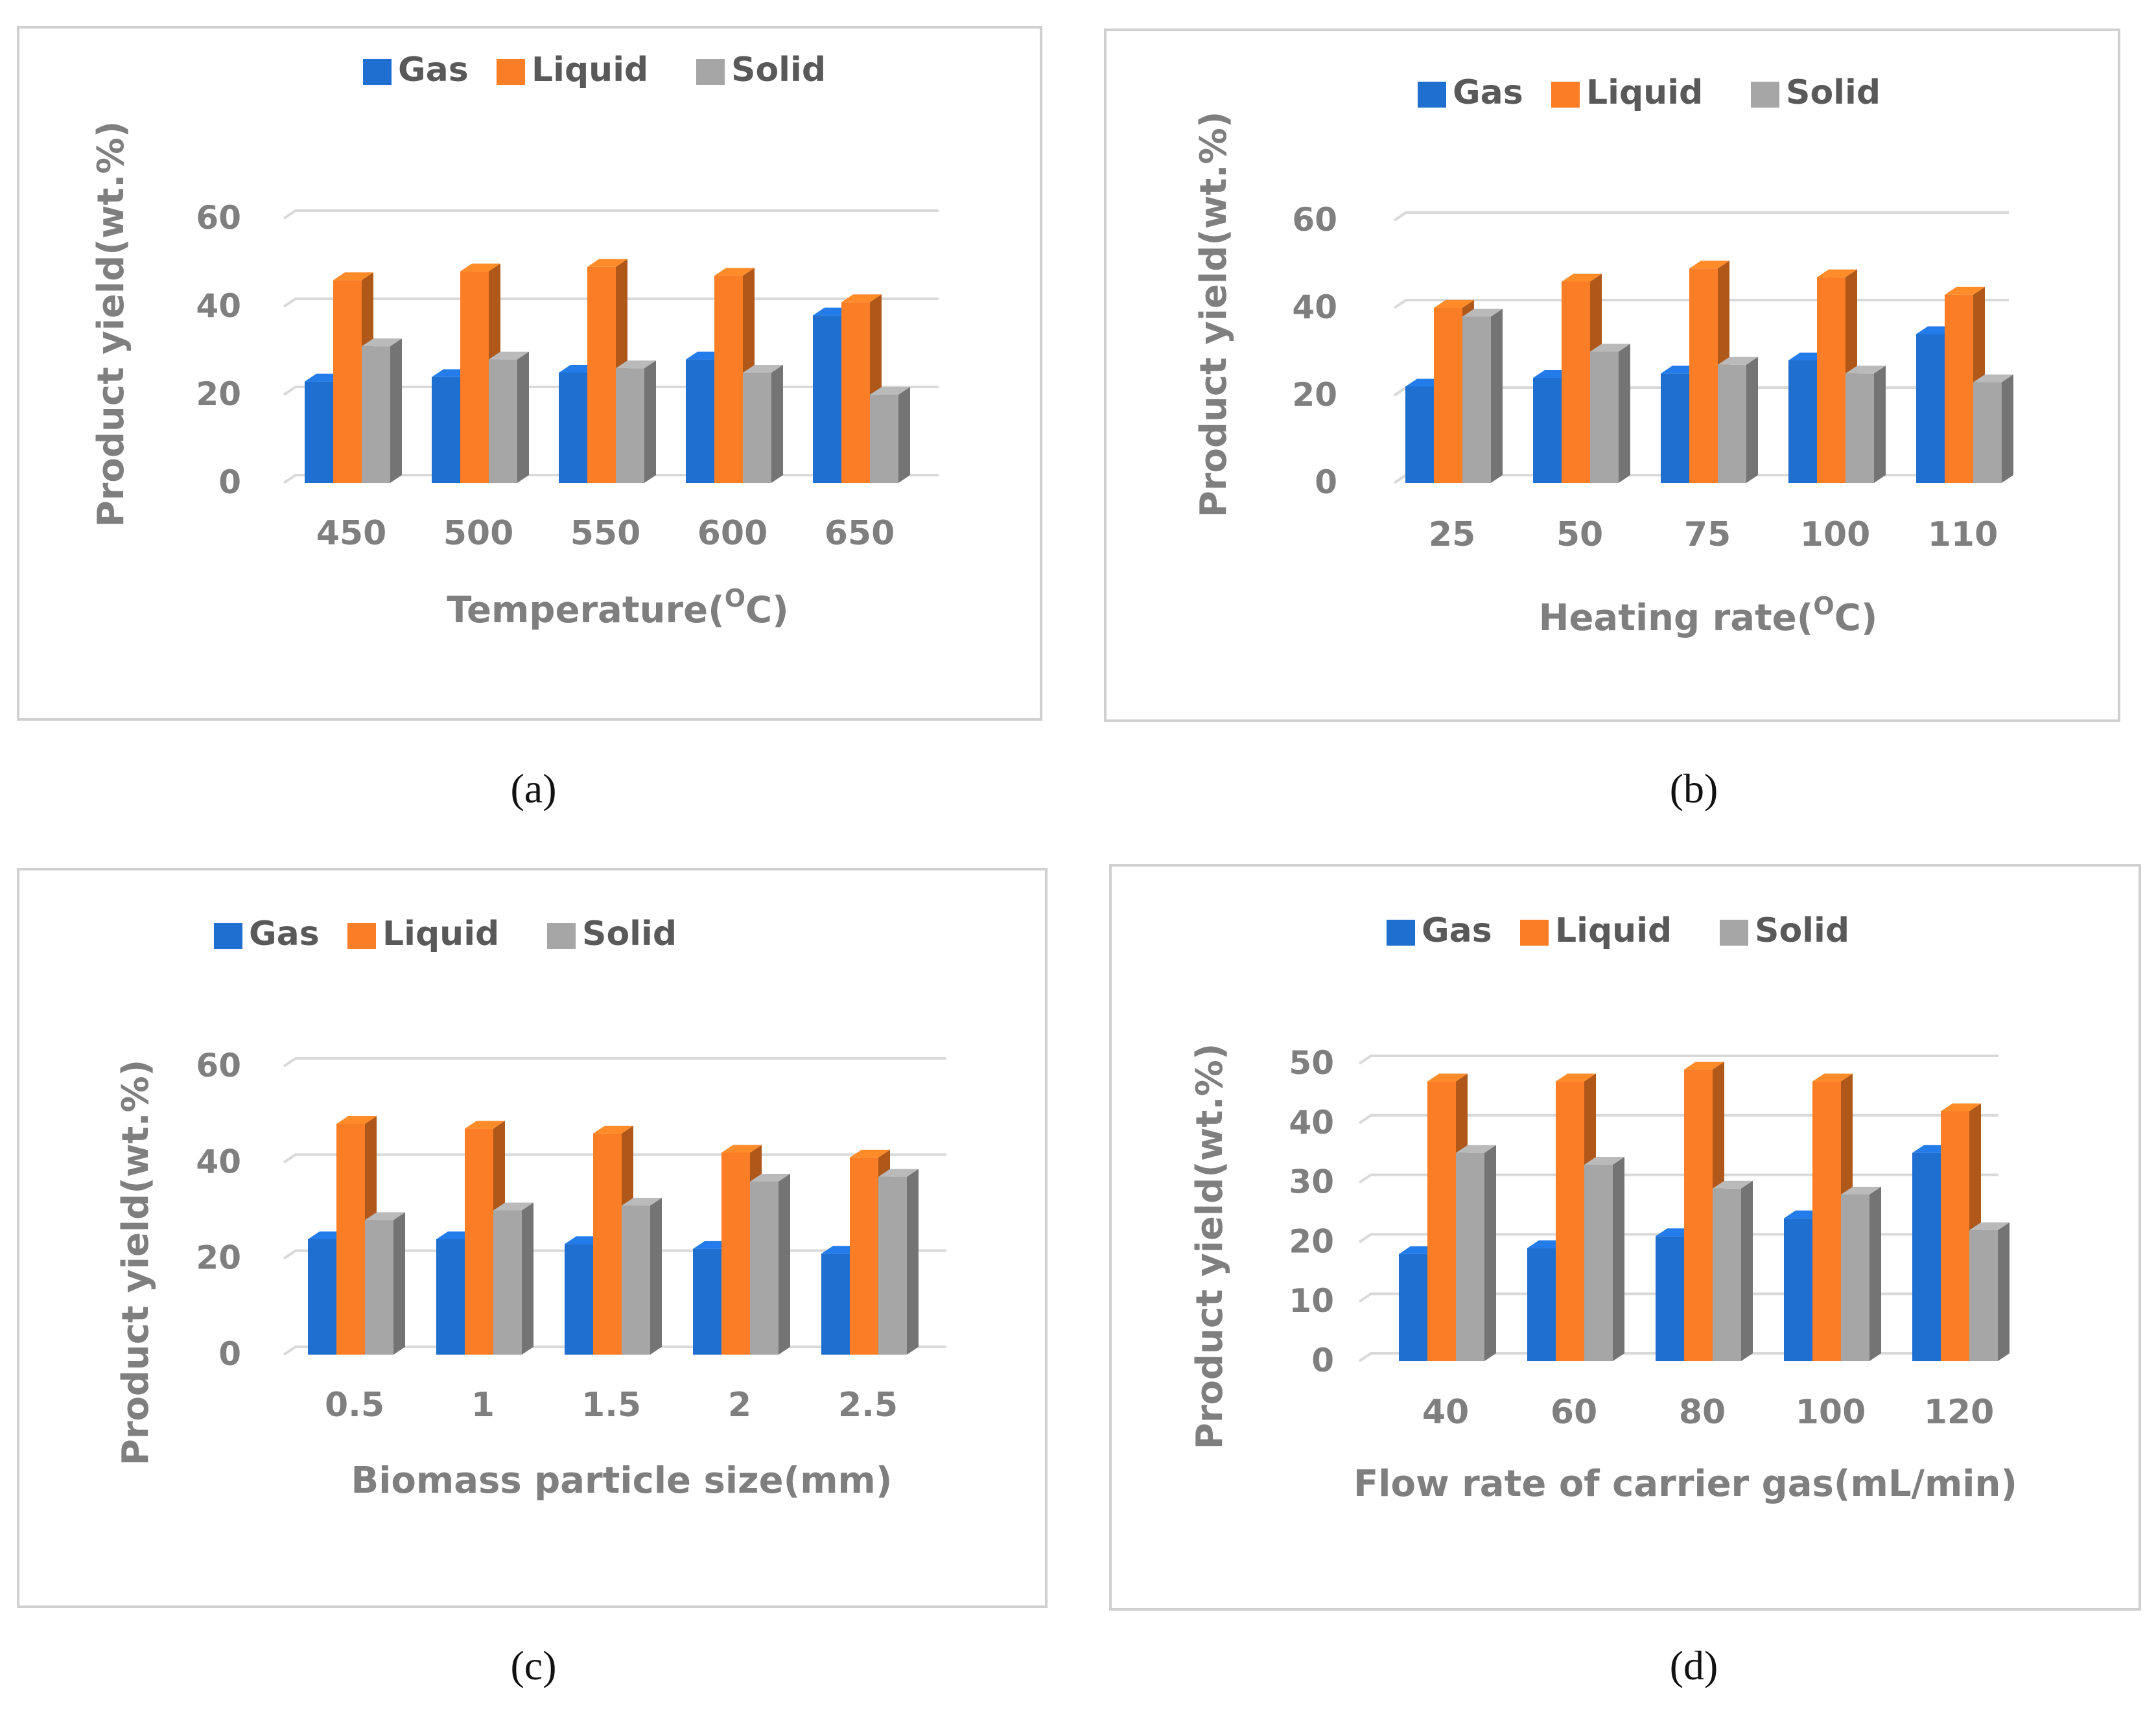 The image size is (2156, 1715). I want to click on x-axis-title-main-c: Biomass particle size(mm), so click(622, 1481).